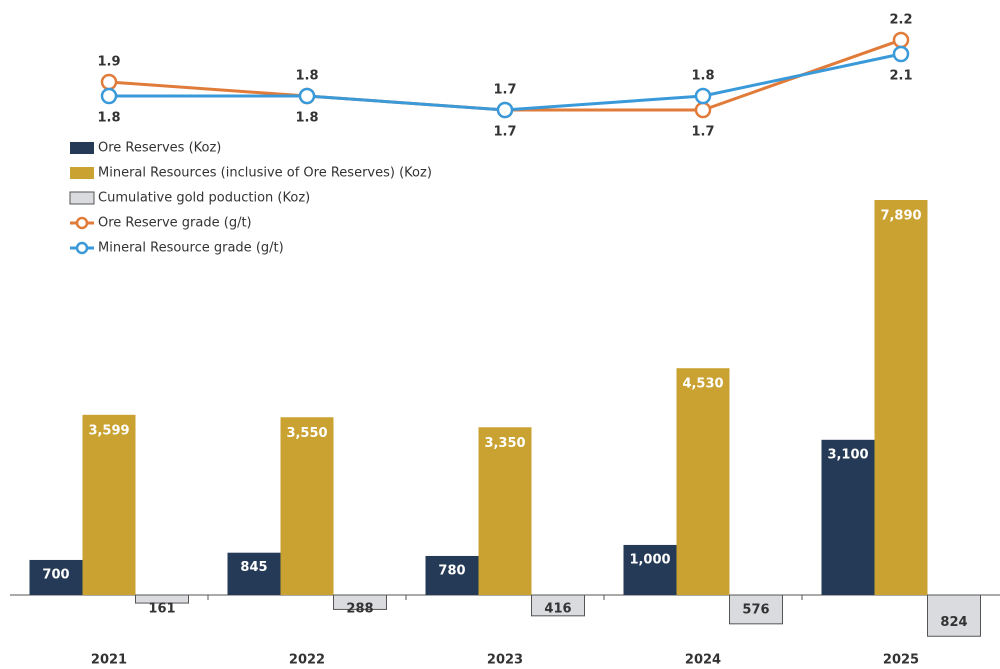 This screenshot has width=1000, height=669. What do you see at coordinates (557, 609) in the screenshot?
I see `data-label: 416` at bounding box center [557, 609].